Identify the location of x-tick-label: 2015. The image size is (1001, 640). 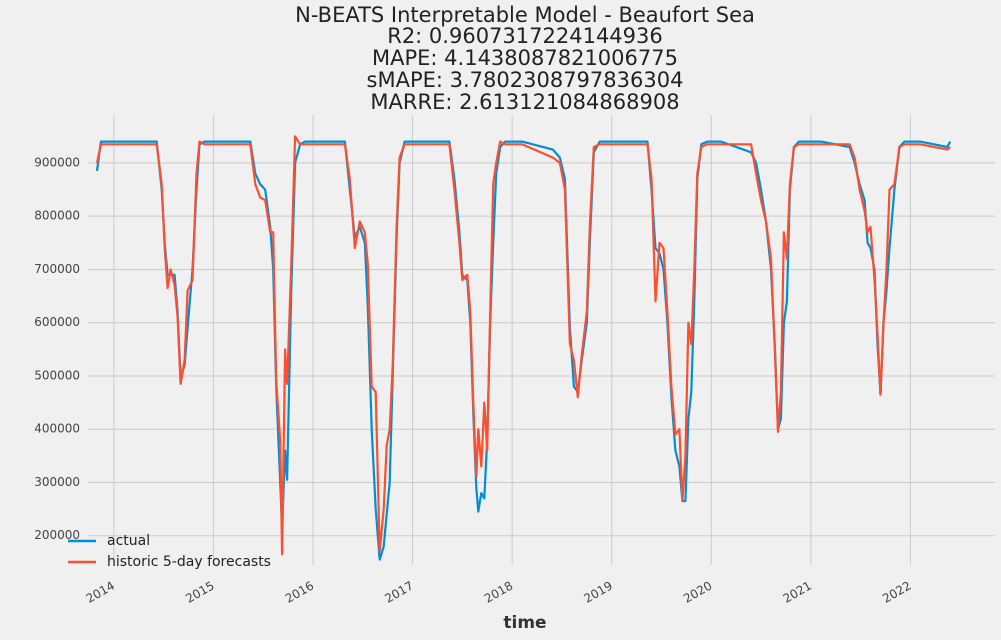
(199, 592).